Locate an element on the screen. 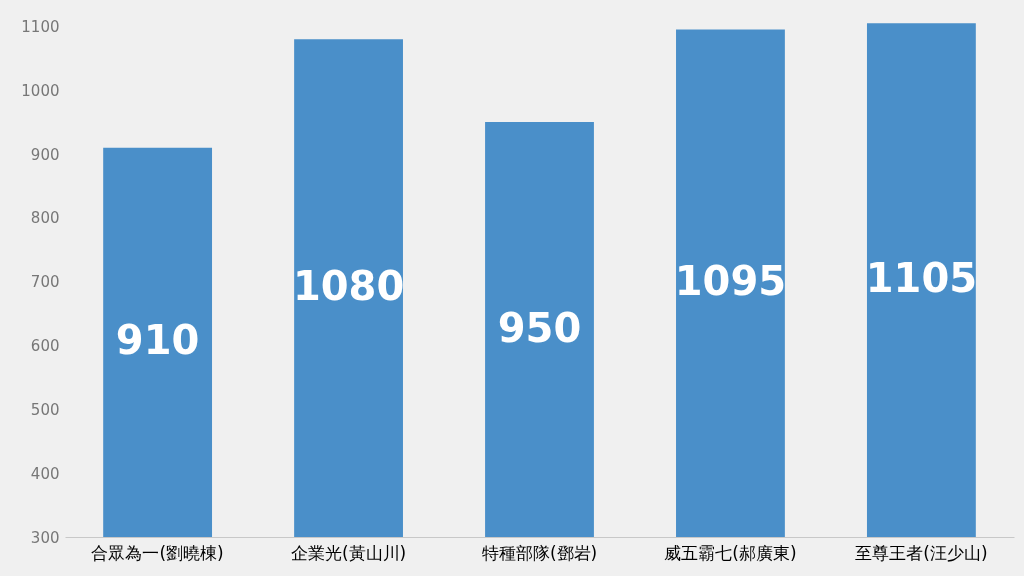 This screenshot has width=1024, height=576. data-label: 1095 is located at coordinates (730, 281).